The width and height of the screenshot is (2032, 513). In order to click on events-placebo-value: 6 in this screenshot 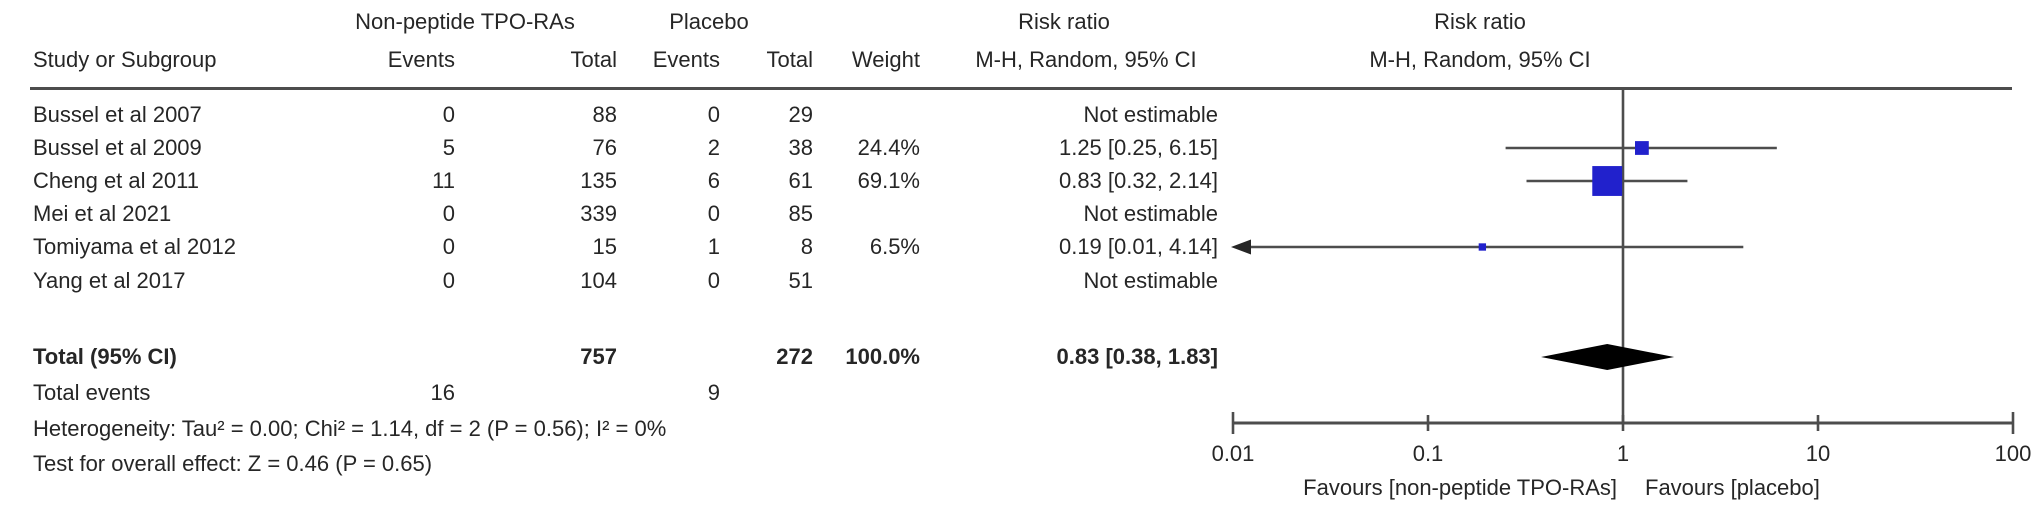, I will do `click(713, 180)`.